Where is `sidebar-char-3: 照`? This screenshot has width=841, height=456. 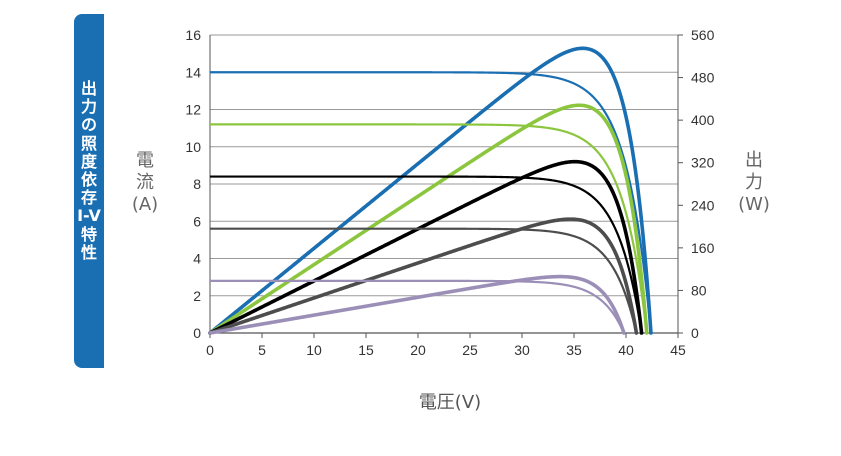
sidebar-char-3: 照 is located at coordinates (88, 143).